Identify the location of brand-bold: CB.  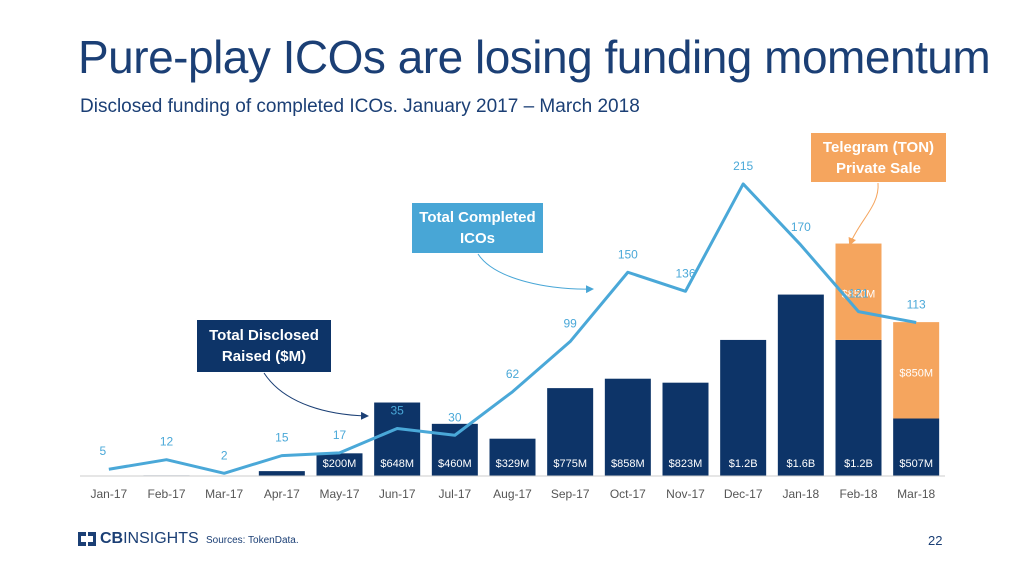
(112, 538).